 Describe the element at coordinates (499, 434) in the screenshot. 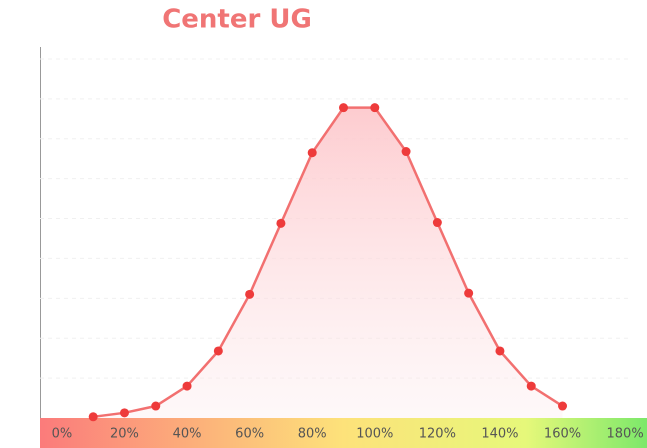

I see `x-tick-label: 140%` at that location.